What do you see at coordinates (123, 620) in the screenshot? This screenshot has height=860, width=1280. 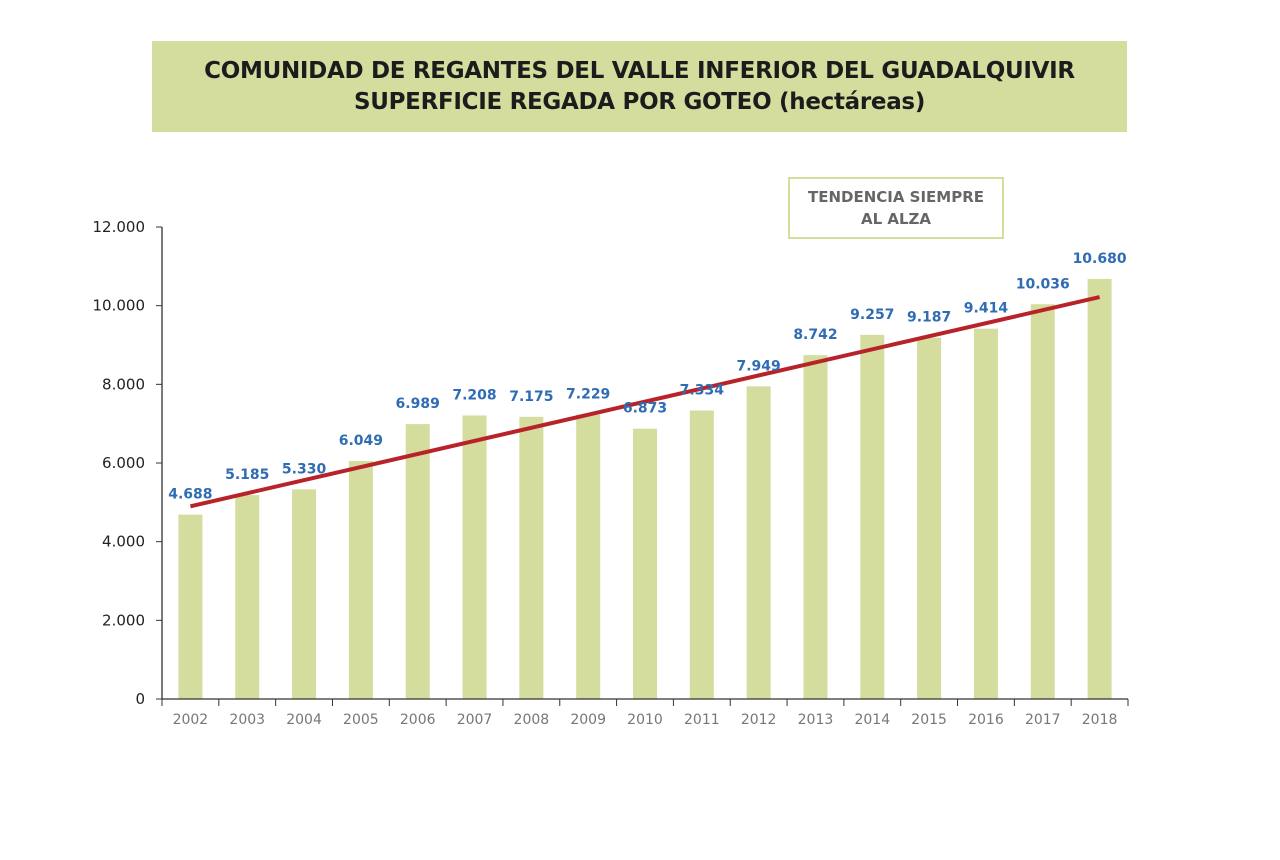 I see `y-tick-label: 2.000` at bounding box center [123, 620].